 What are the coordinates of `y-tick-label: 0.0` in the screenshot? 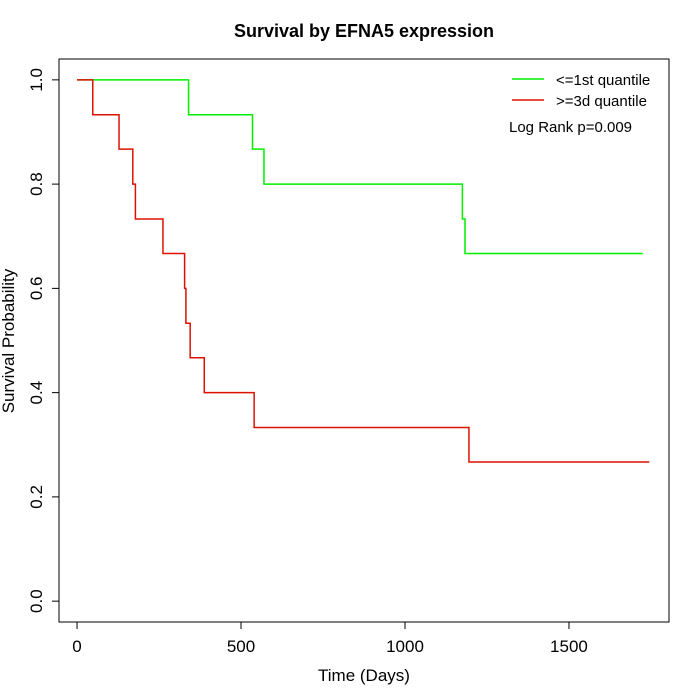 It's located at (36, 601).